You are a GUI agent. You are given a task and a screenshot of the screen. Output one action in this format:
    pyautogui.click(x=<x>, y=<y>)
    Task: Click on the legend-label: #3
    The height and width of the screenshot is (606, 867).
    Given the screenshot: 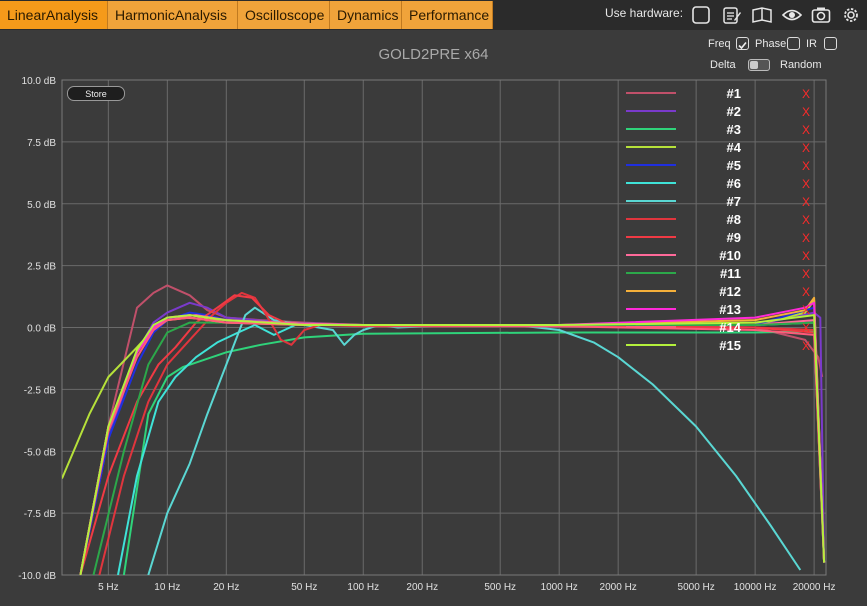 What is the action you would take?
    pyautogui.click(x=734, y=129)
    